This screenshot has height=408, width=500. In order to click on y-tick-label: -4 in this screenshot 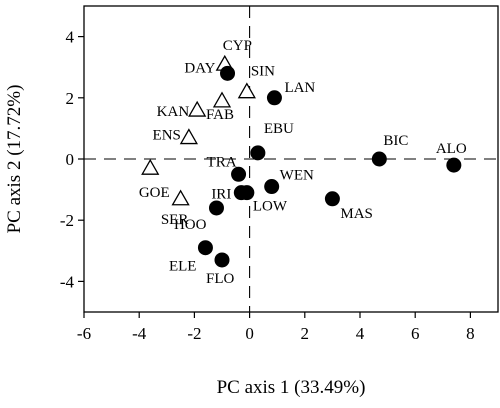, I will do `click(67, 281)`.